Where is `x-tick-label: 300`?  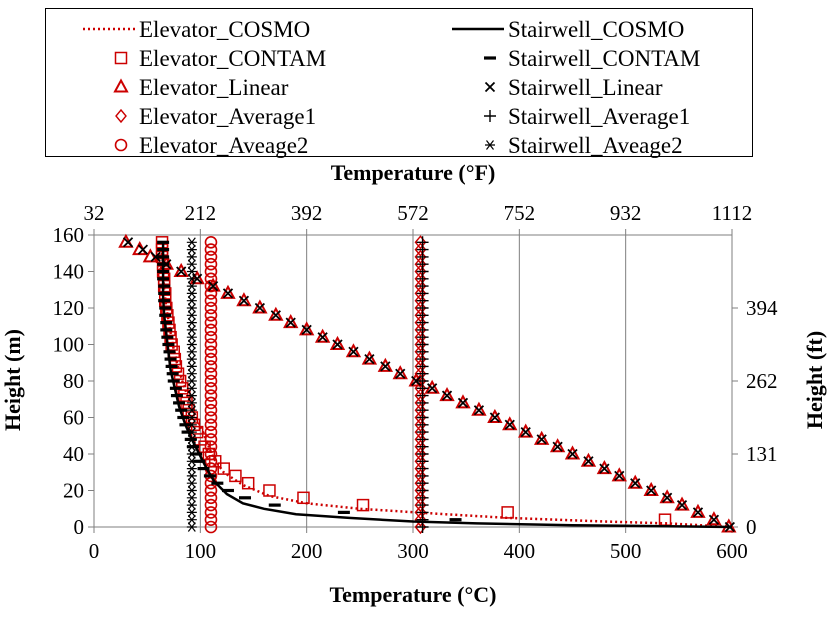
x-tick-label: 300 is located at coordinates (413, 551).